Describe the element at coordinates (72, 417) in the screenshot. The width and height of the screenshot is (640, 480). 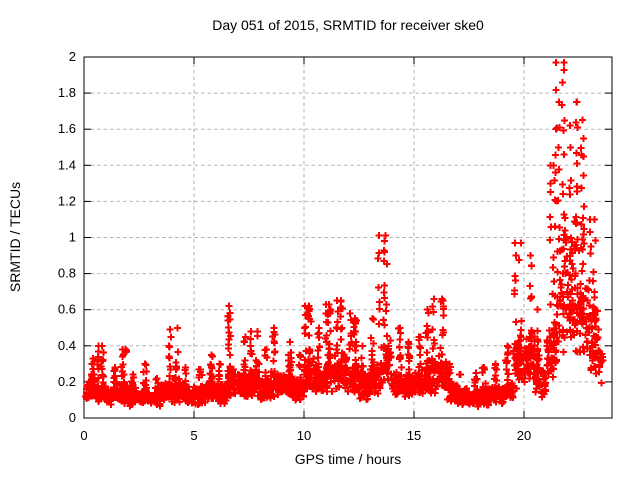
I see `y-tick-label: 0` at that location.